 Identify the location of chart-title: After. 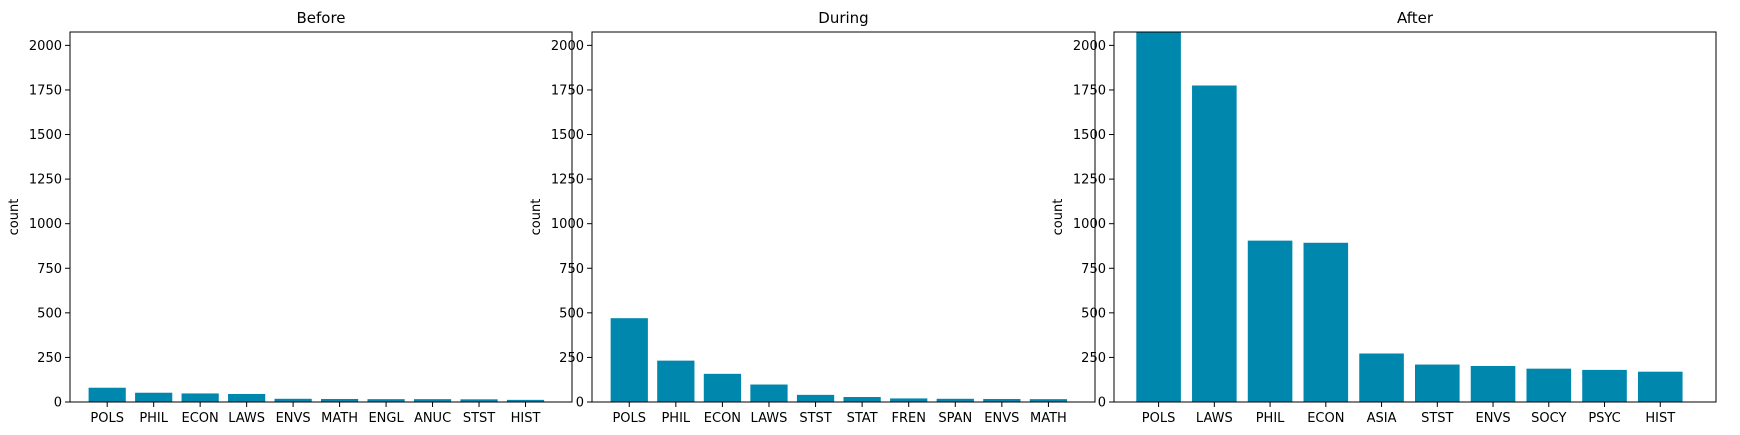
(1415, 18).